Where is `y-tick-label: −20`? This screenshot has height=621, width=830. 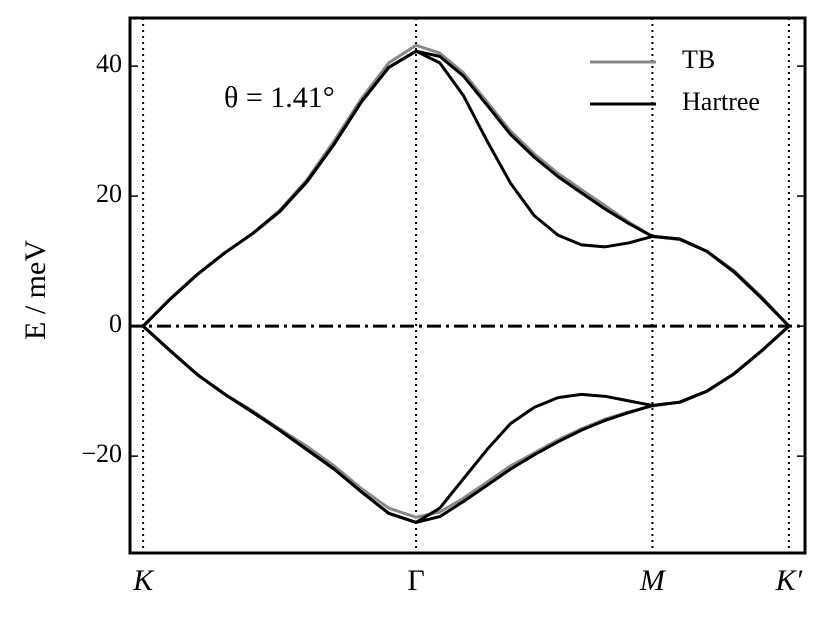
y-tick-label: −20 is located at coordinates (101, 453).